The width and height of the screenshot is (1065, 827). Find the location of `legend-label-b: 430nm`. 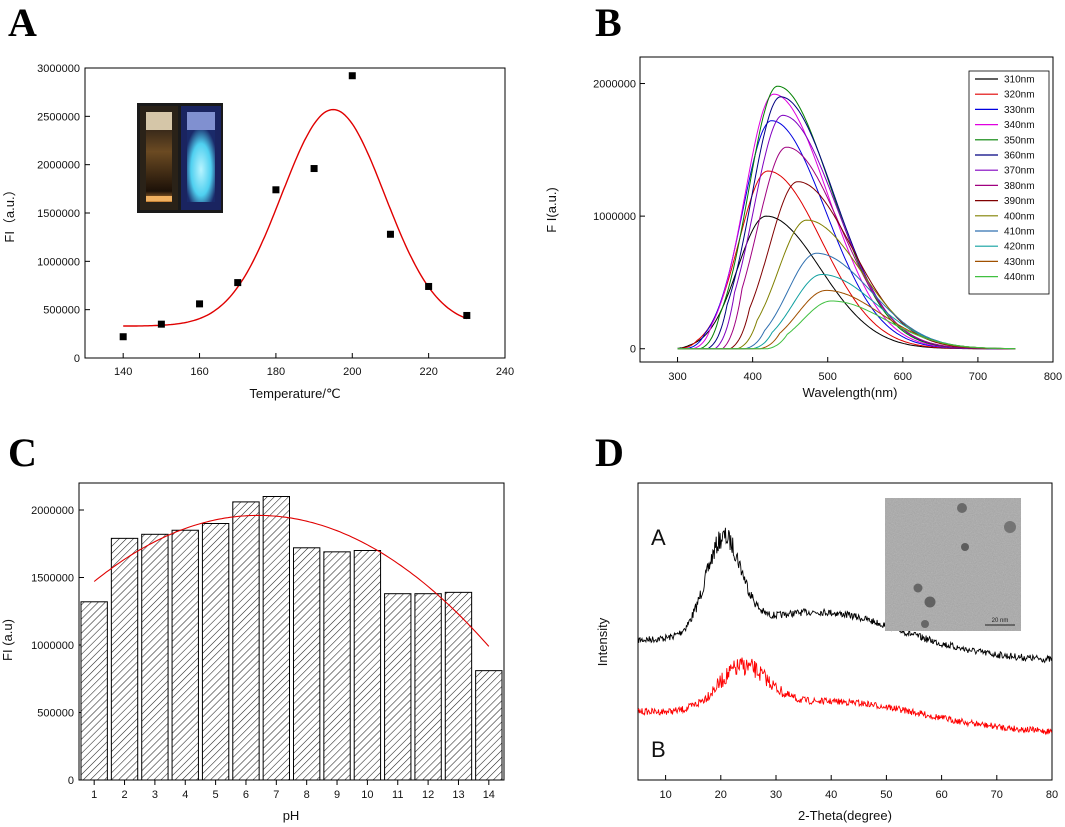

legend-label-b: 430nm is located at coordinates (1019, 262).